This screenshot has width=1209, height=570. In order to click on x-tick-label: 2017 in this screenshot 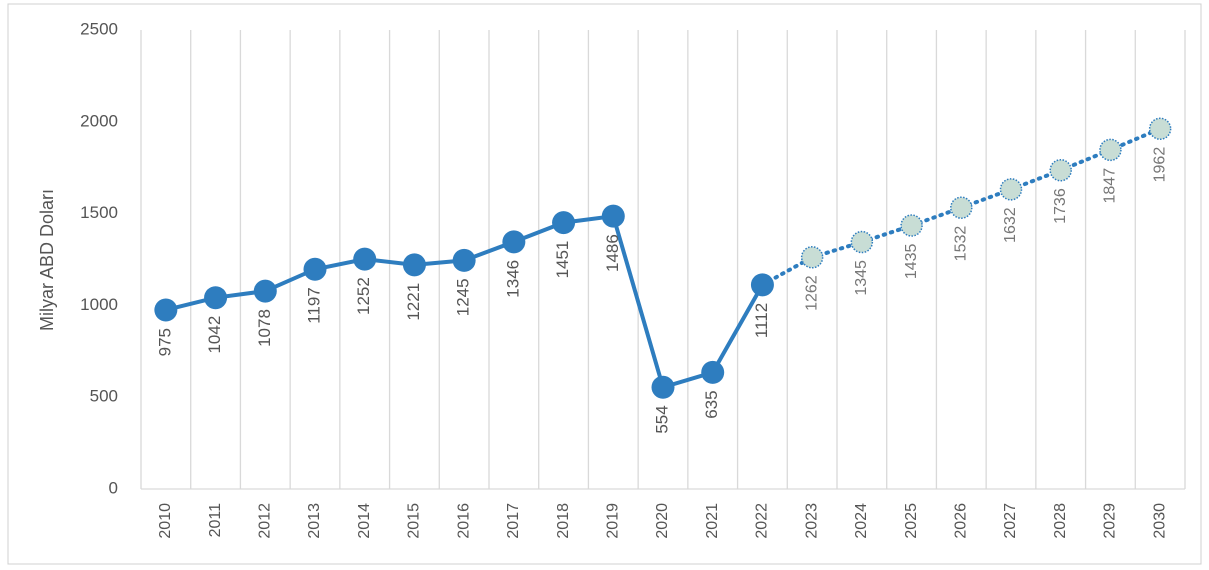, I will do `click(513, 521)`.